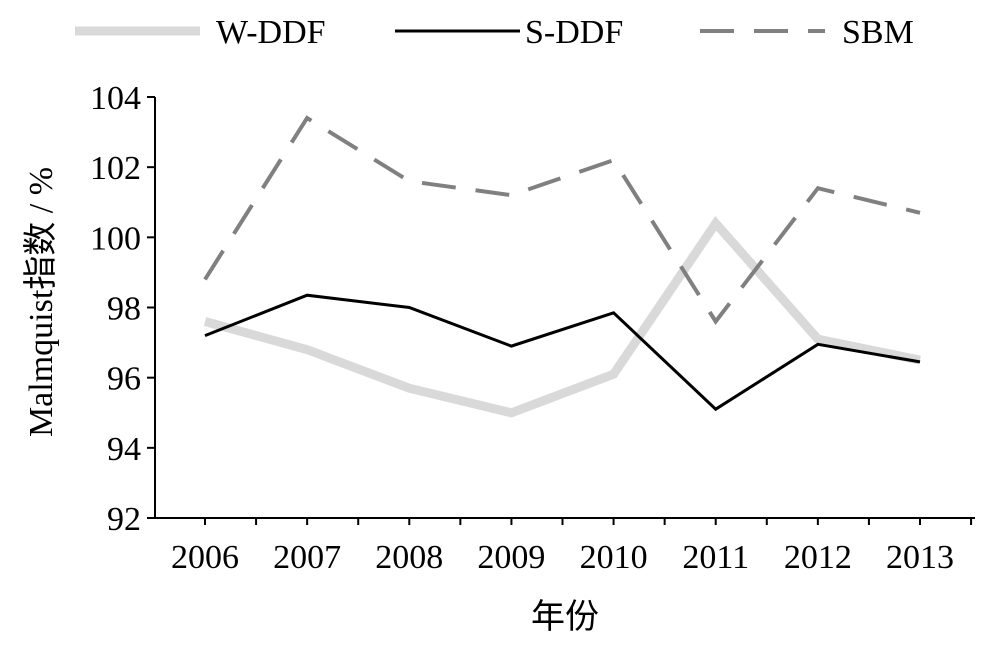 The image size is (1000, 648). I want to click on legend-label-s-ddf: S-DDF, so click(574, 32).